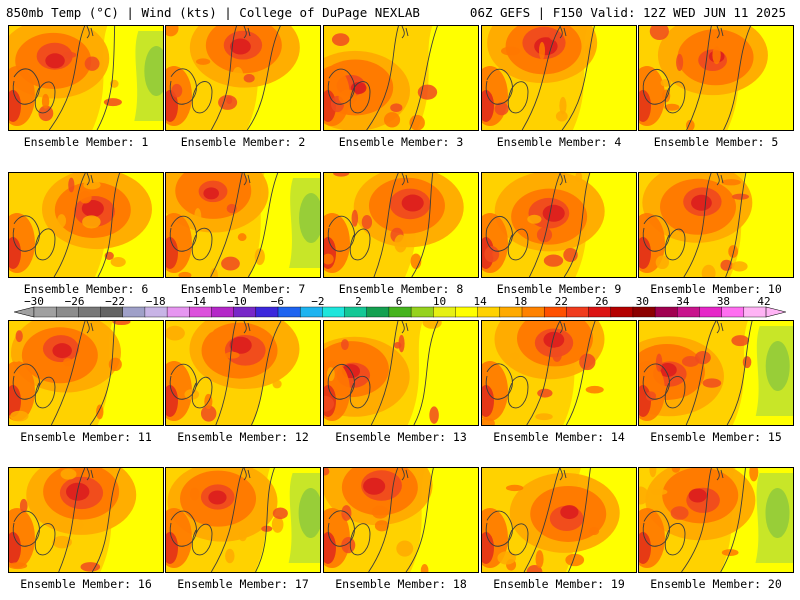 The height and width of the screenshot is (600, 800). I want to click on colorbar-tick-label: 14, so click(480, 301).